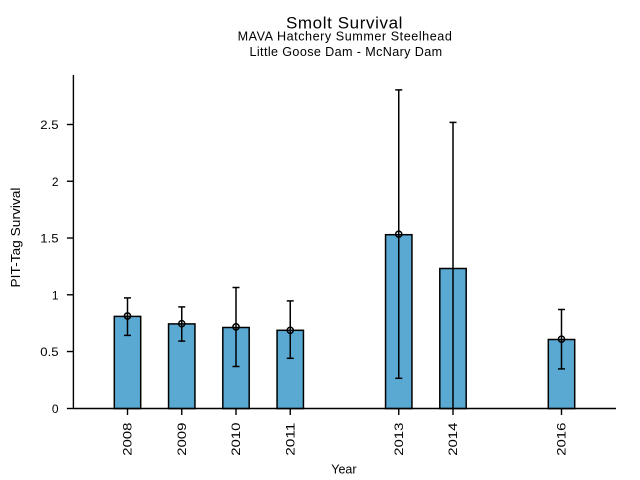 Image resolution: width=640 pixels, height=480 pixels. What do you see at coordinates (55, 409) in the screenshot?
I see `svg-text: 0` at bounding box center [55, 409].